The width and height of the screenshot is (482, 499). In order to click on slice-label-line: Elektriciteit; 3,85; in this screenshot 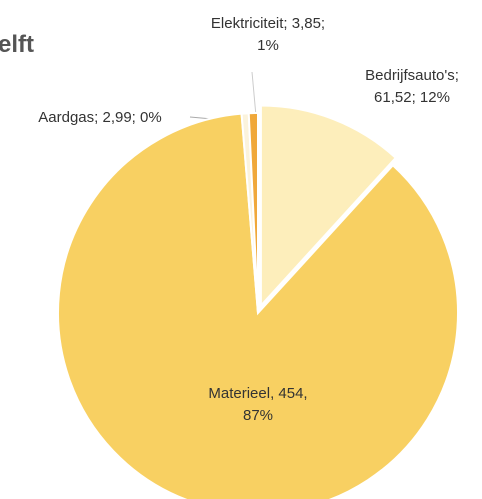, I will do `click(268, 23)`.